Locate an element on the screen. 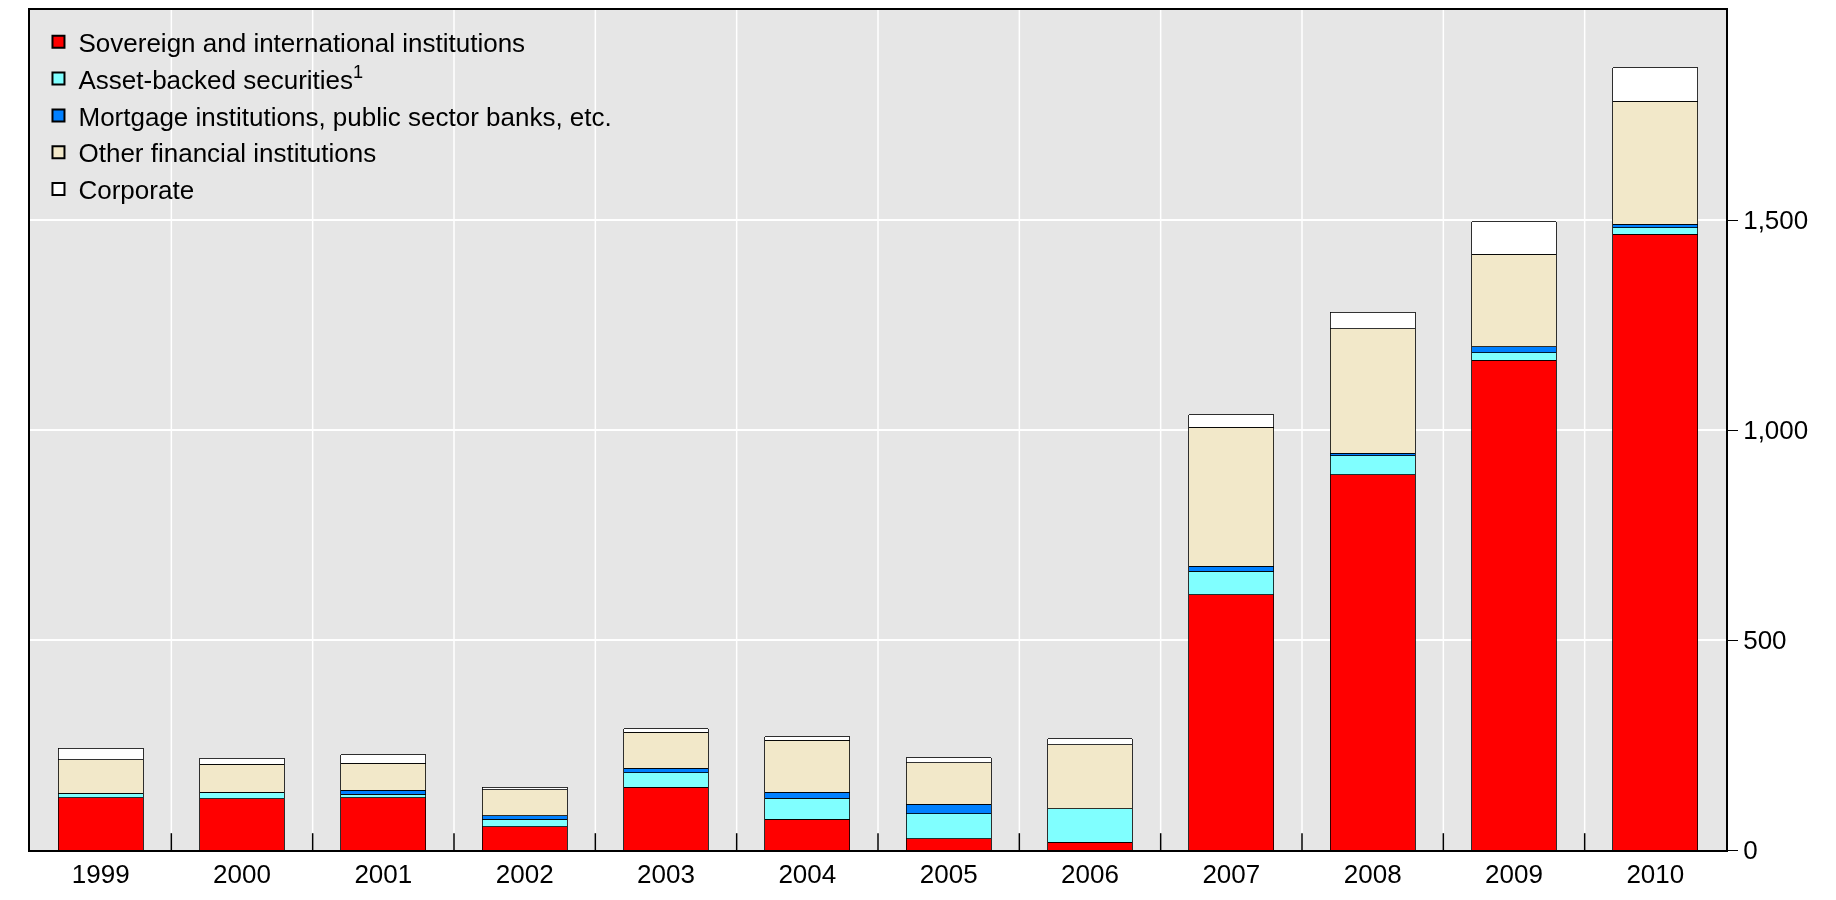 This screenshot has height=900, width=1836. y-tick-label: 1,000 is located at coordinates (1776, 430).